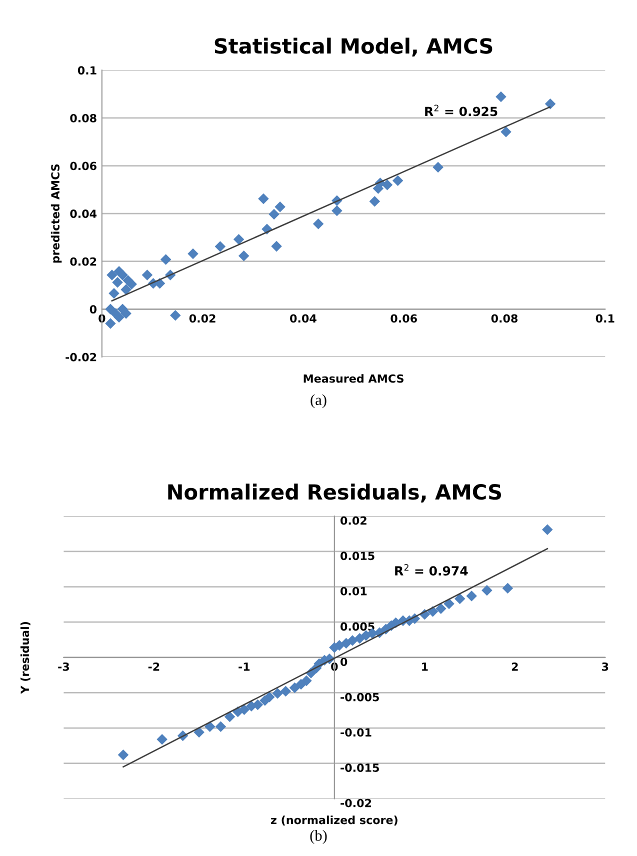 Image resolution: width=637 pixels, height=856 pixels. What do you see at coordinates (356, 732) in the screenshot?
I see `y-tick-label: -0.01` at bounding box center [356, 732].